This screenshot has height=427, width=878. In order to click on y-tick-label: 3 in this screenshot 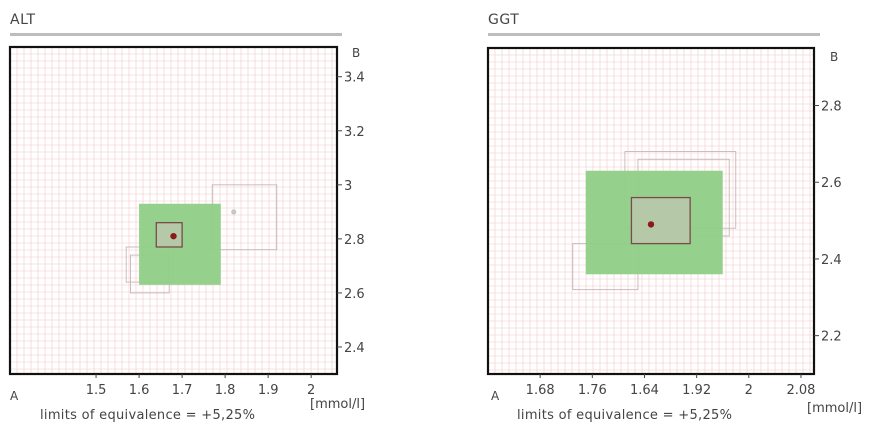, I will do `click(348, 186)`.